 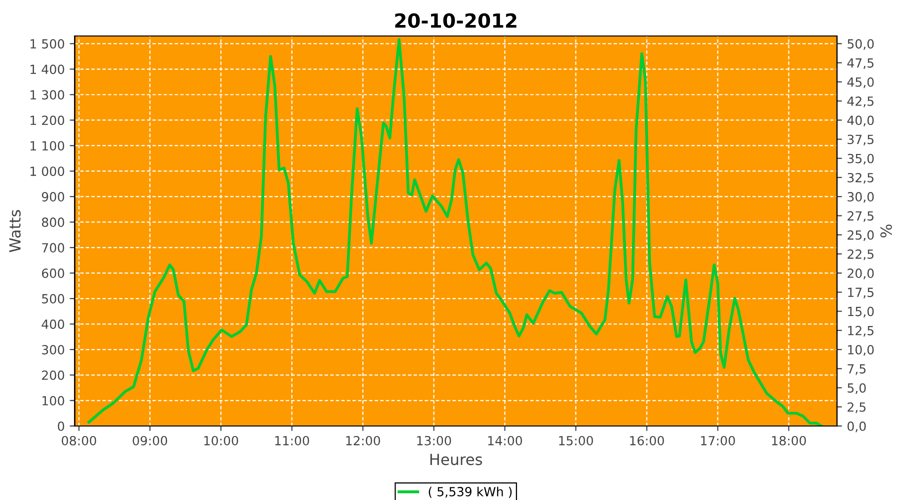 I want to click on y-tick-label: 600, so click(x=53, y=273).